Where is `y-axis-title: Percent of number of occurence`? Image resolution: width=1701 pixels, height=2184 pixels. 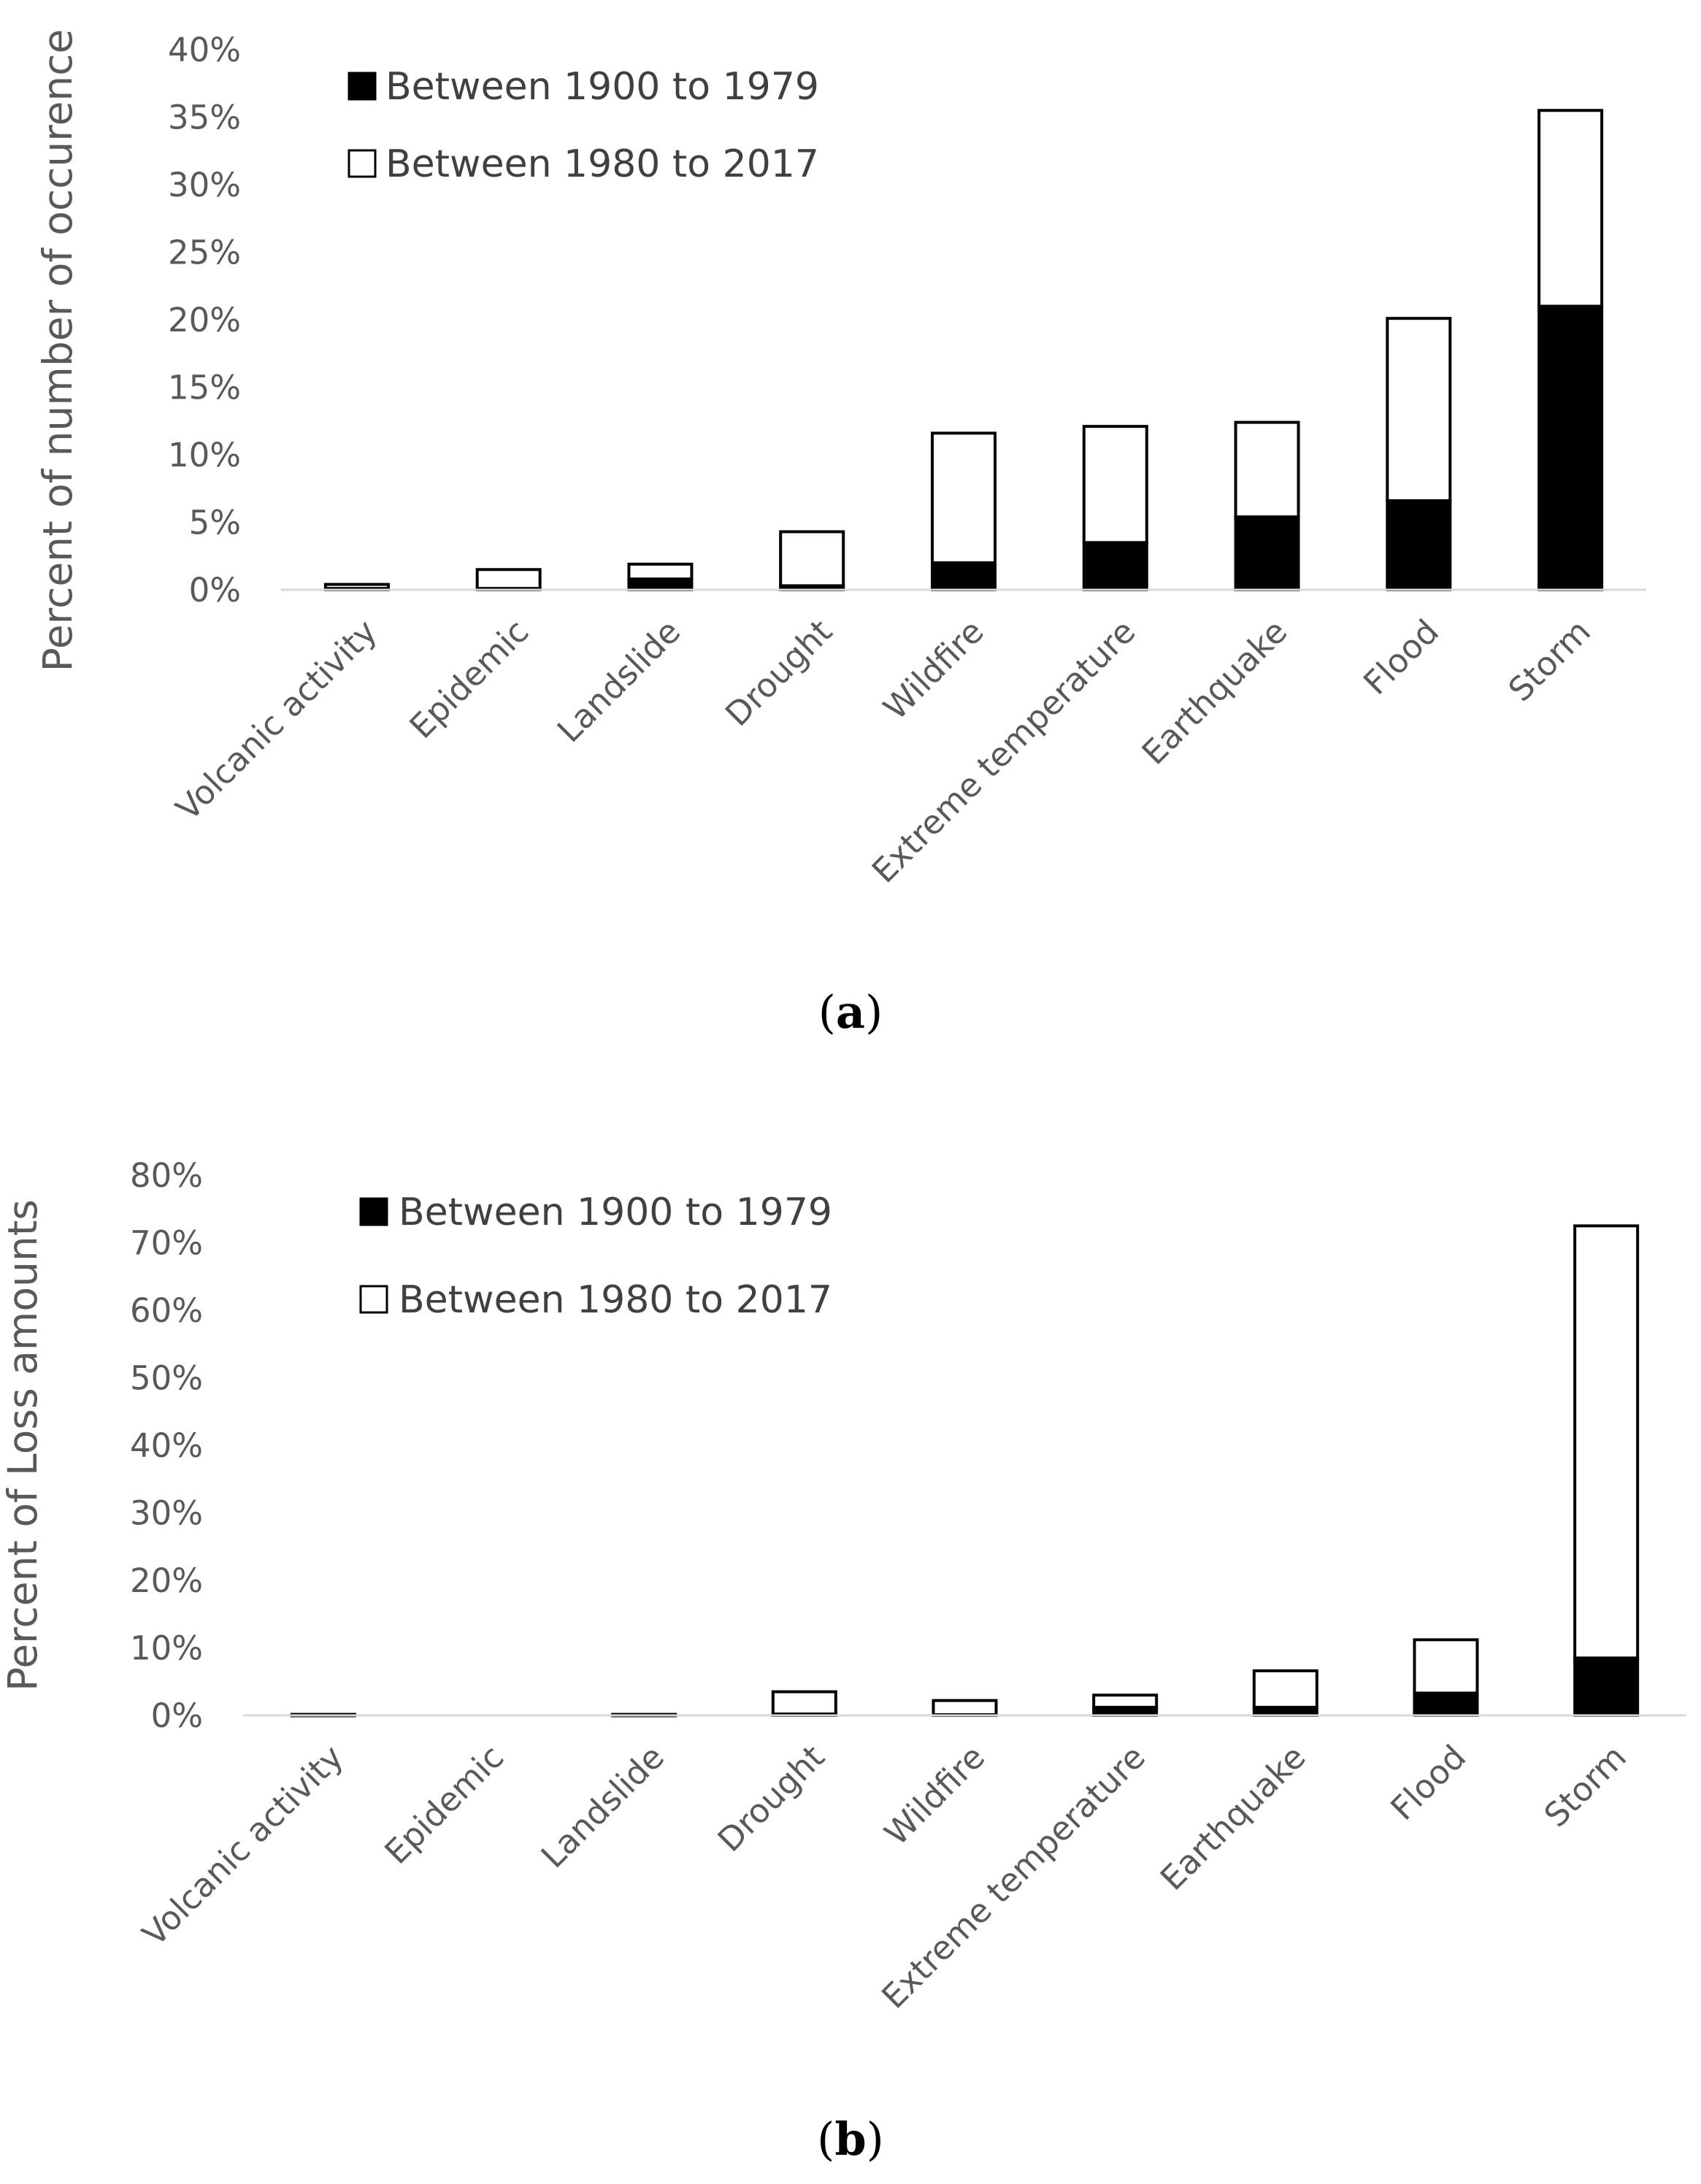
y-axis-title: Percent of number of occurence is located at coordinates (58, 350).